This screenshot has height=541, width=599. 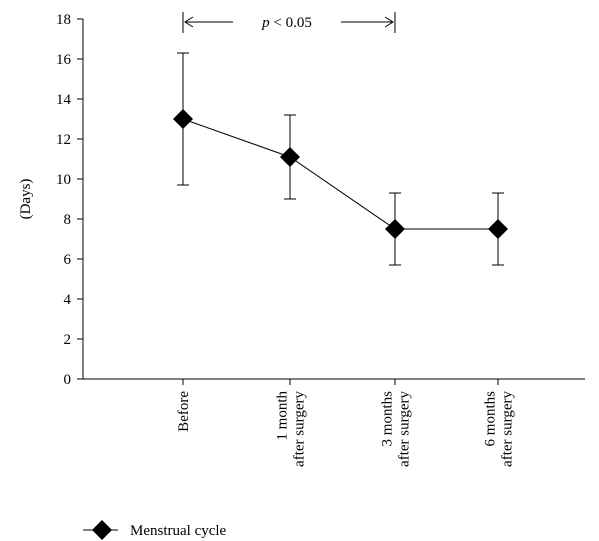 What do you see at coordinates (68, 260) in the screenshot?
I see `y-tick-label: 6` at bounding box center [68, 260].